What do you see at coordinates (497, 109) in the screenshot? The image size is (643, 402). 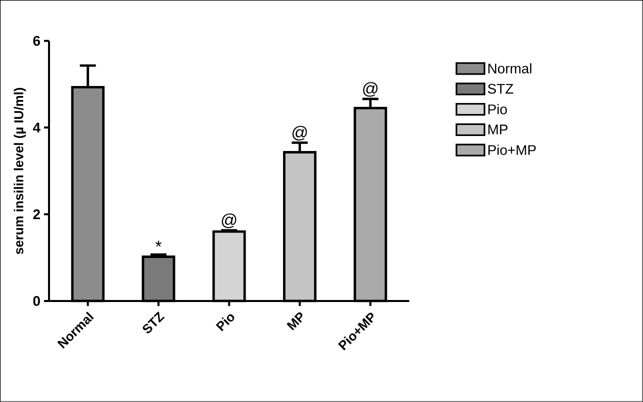 I see `legend-label: Pio` at bounding box center [497, 109].